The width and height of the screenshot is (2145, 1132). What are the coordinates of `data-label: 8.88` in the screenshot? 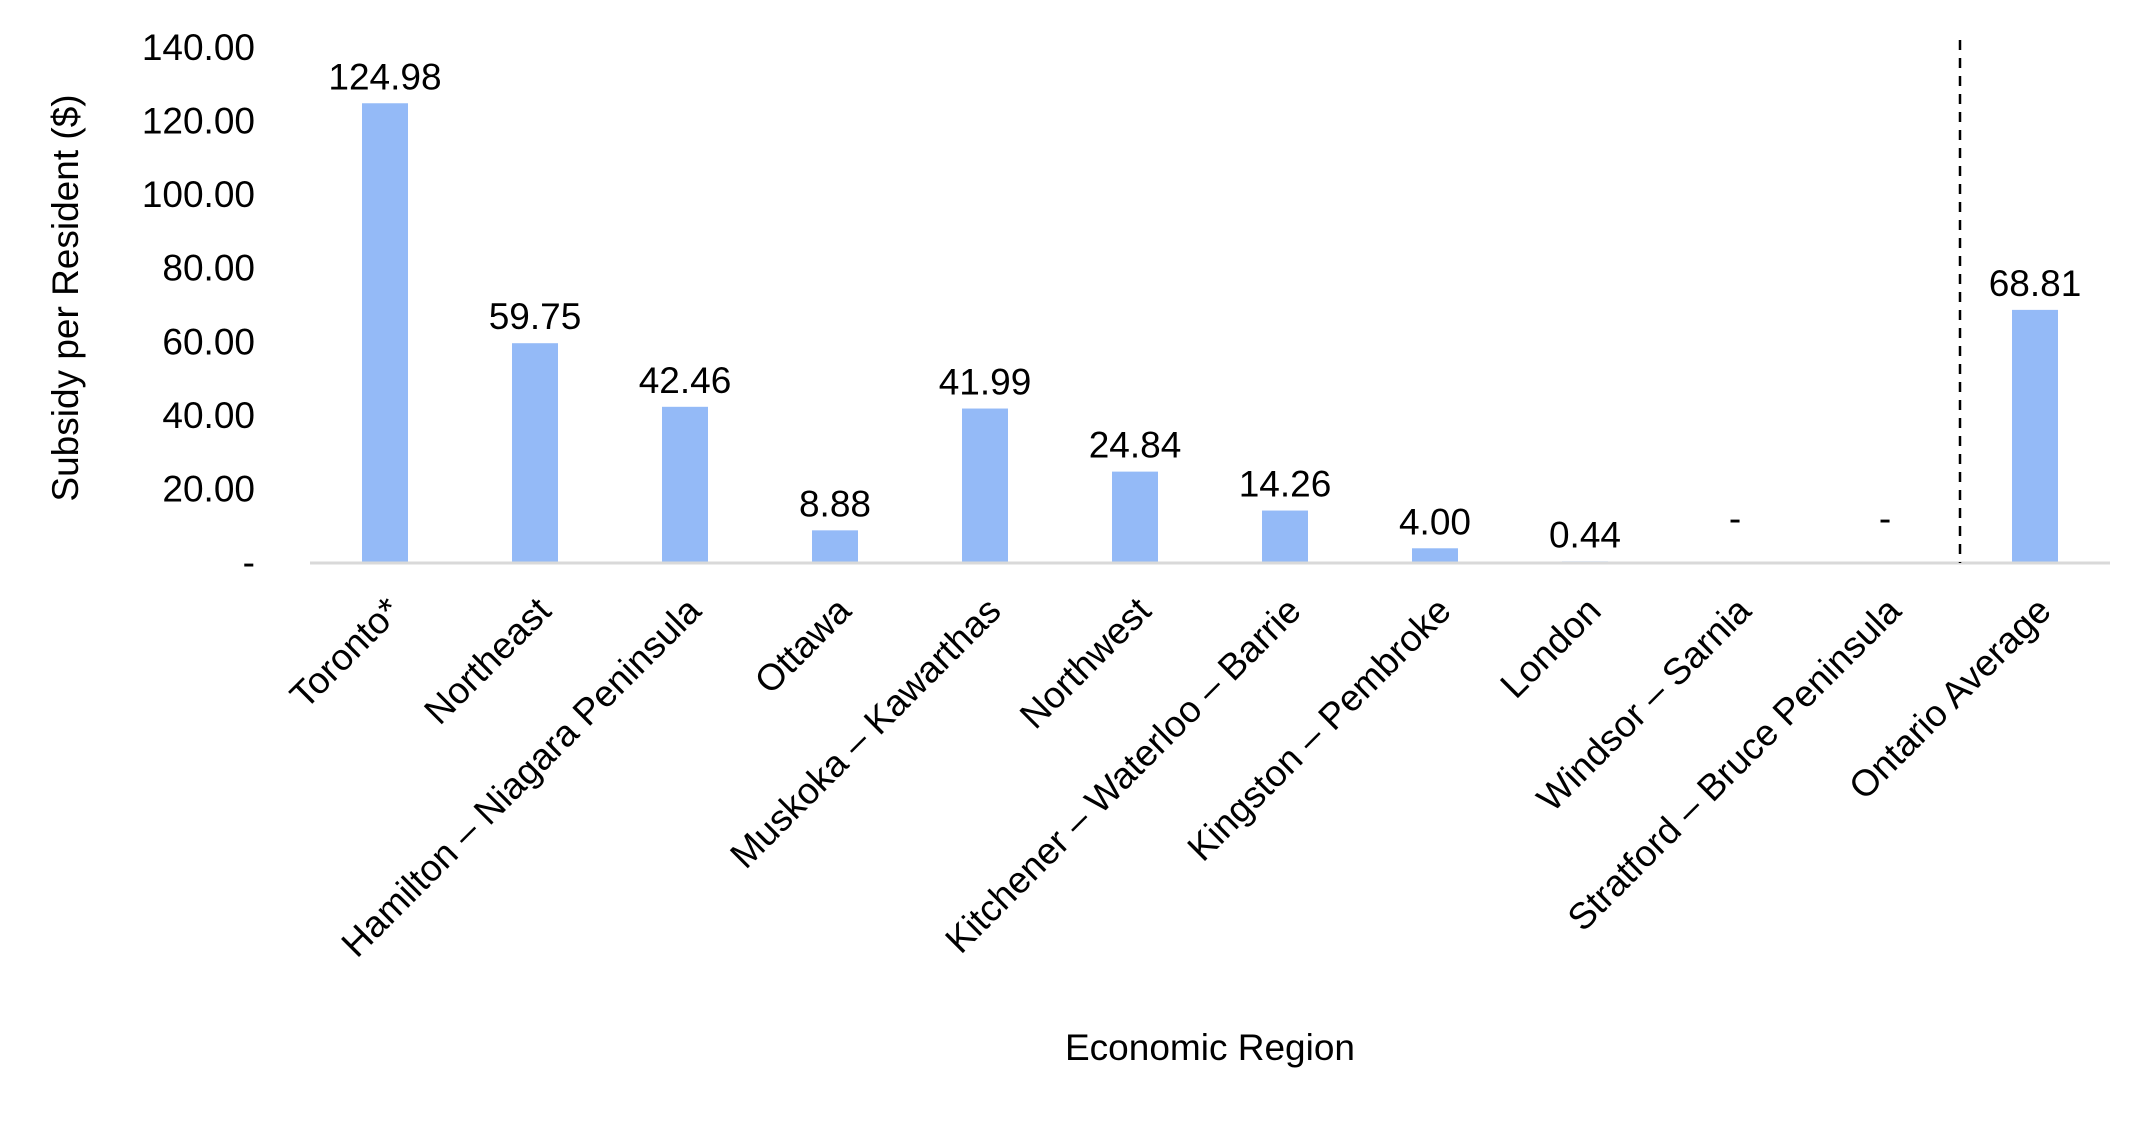 It's located at (835, 503).